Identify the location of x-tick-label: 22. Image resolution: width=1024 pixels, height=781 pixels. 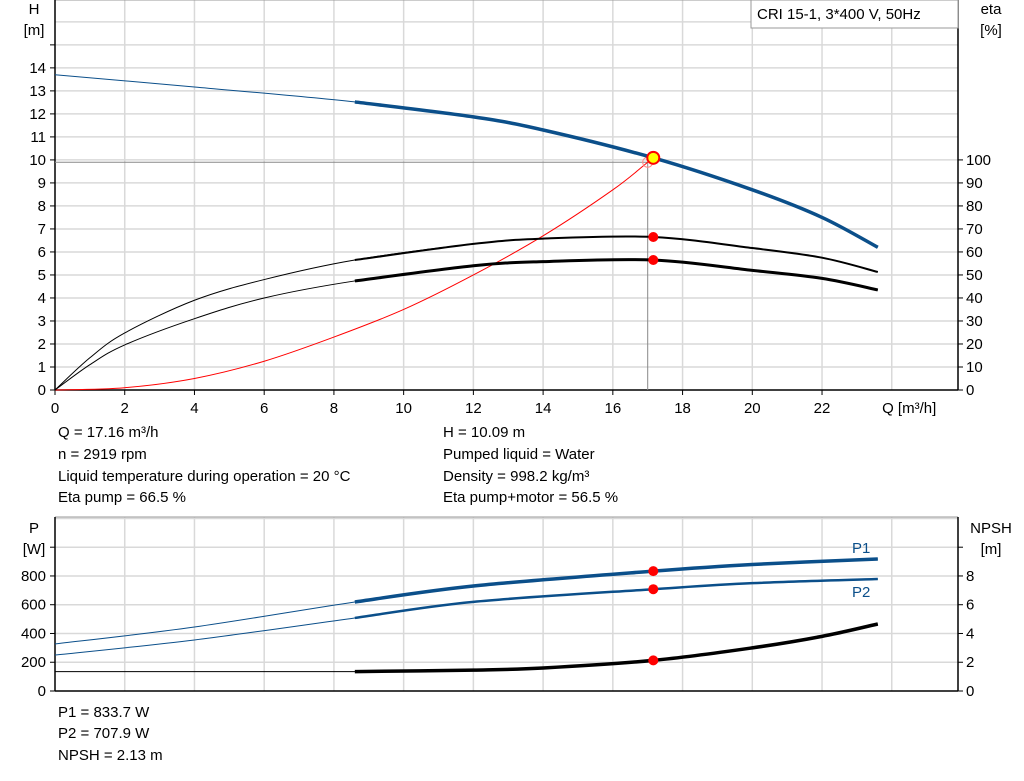
(822, 408).